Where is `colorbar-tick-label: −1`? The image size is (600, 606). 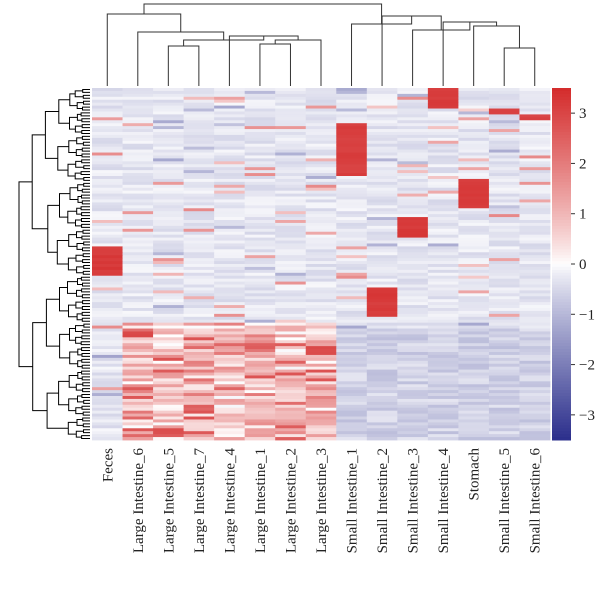
colorbar-tick-label: −1 is located at coordinates (587, 315).